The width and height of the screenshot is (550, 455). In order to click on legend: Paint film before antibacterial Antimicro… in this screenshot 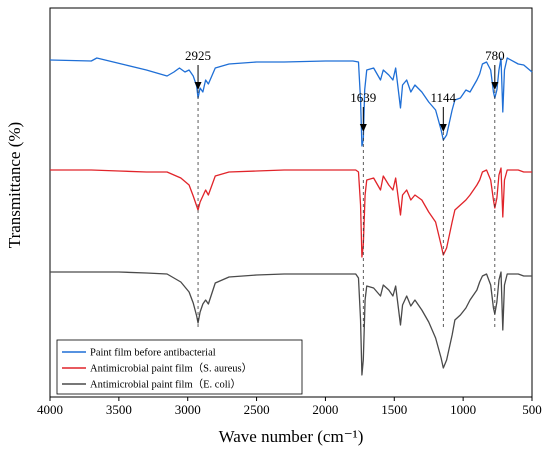, I will do `click(179, 367)`.